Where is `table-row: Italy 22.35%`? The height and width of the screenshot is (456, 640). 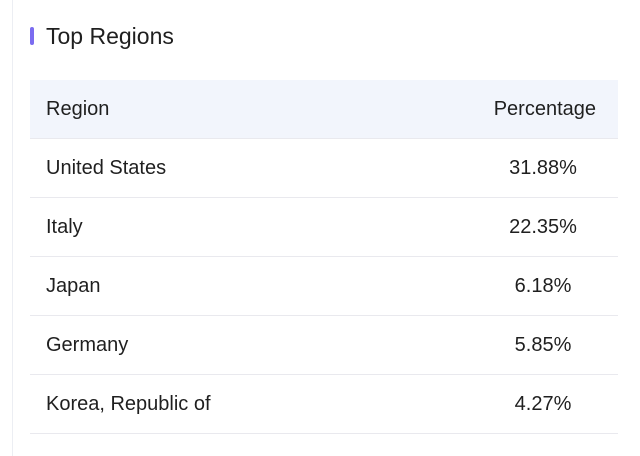
table-row: Italy 22.35% is located at coordinates (324, 227).